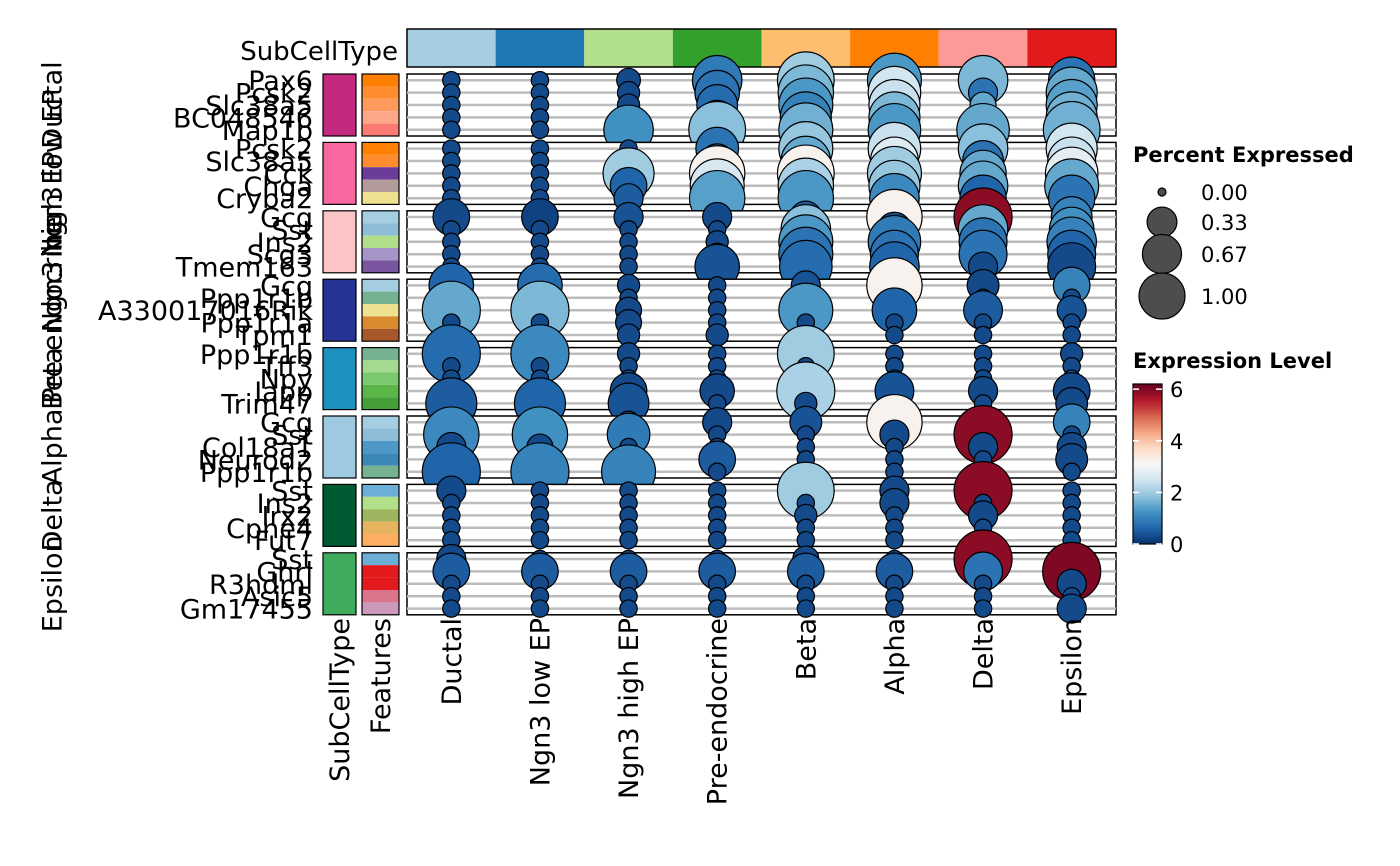 This screenshot has height=866, width=1400. What do you see at coordinates (52, 378) in the screenshot?
I see `group-label: Beta` at bounding box center [52, 378].